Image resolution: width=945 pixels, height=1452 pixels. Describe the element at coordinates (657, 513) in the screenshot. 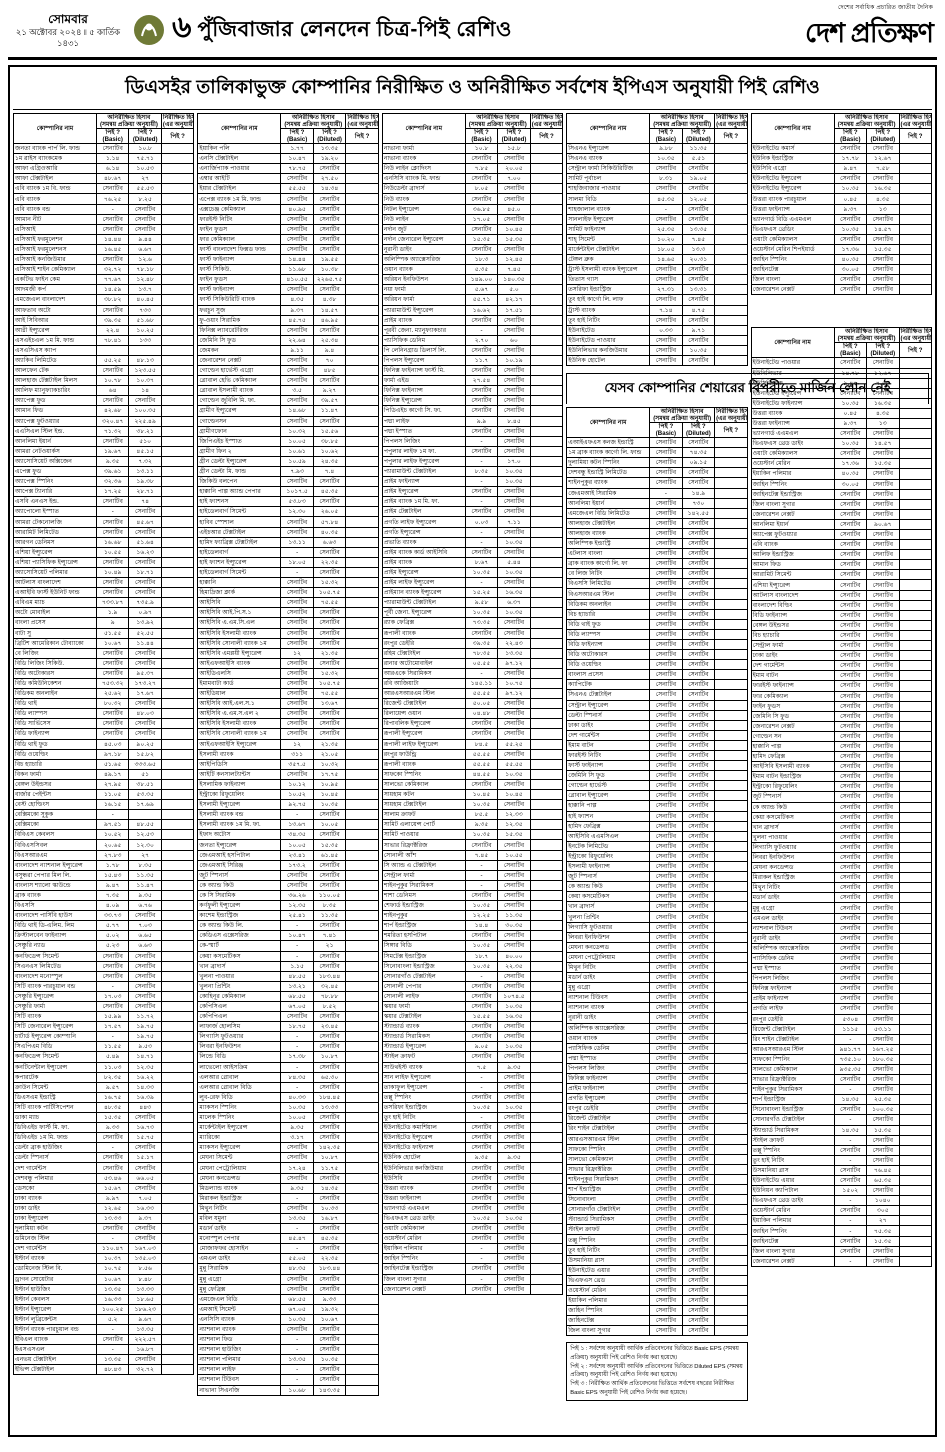

I see `table-row: এমজেএল বিডি লিমিটেড সেনাটিব ১৪২.৫৫` at that location.